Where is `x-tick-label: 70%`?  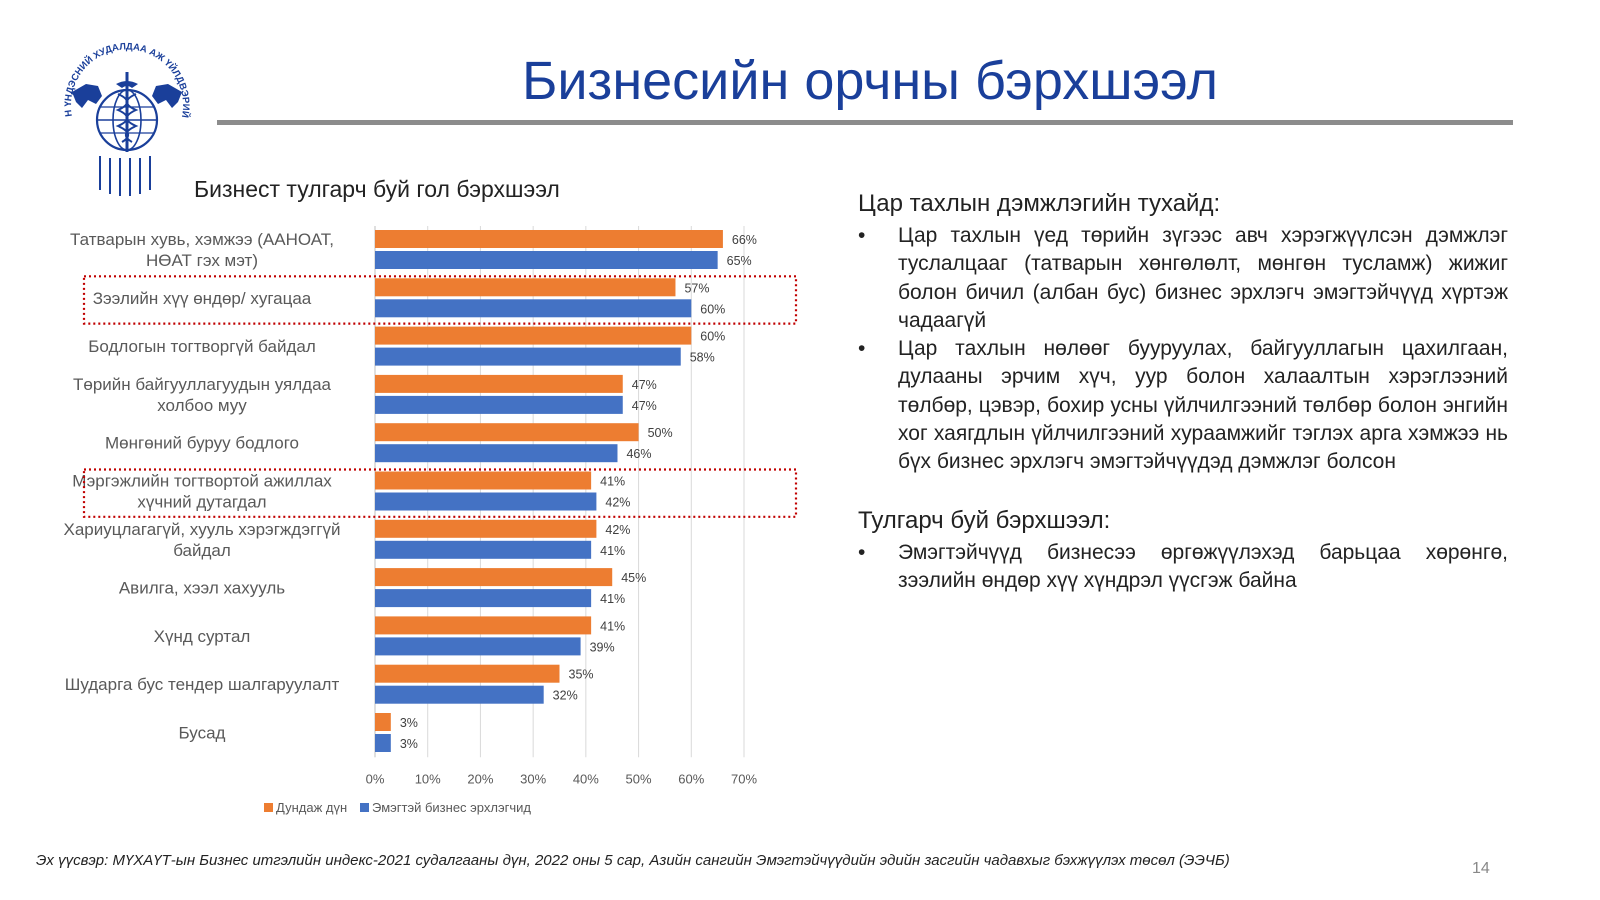 x-tick-label: 70% is located at coordinates (744, 778).